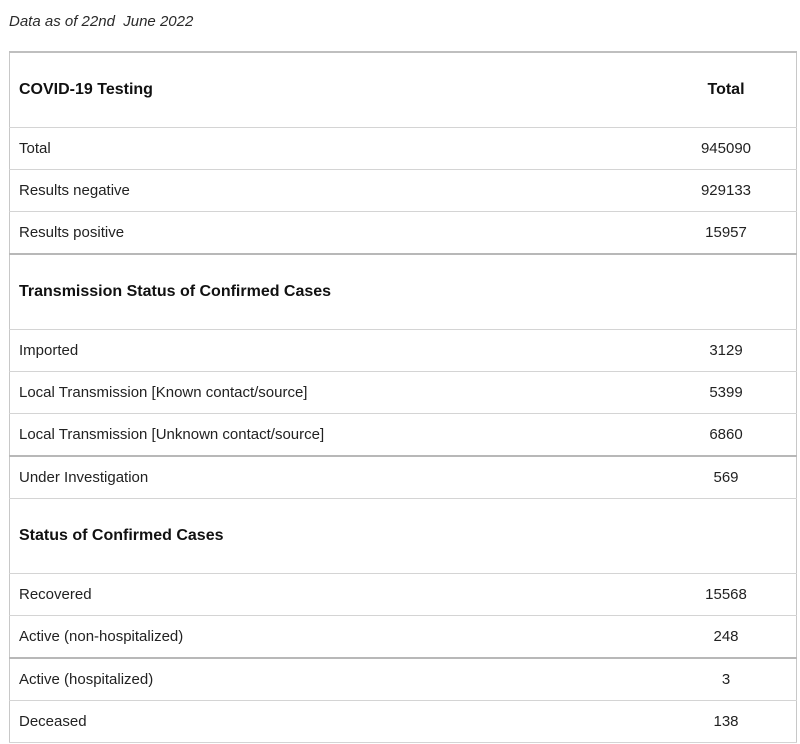 The height and width of the screenshot is (744, 800). What do you see at coordinates (332, 90) in the screenshot?
I see `testing-heading: COVID-19 Testing` at bounding box center [332, 90].